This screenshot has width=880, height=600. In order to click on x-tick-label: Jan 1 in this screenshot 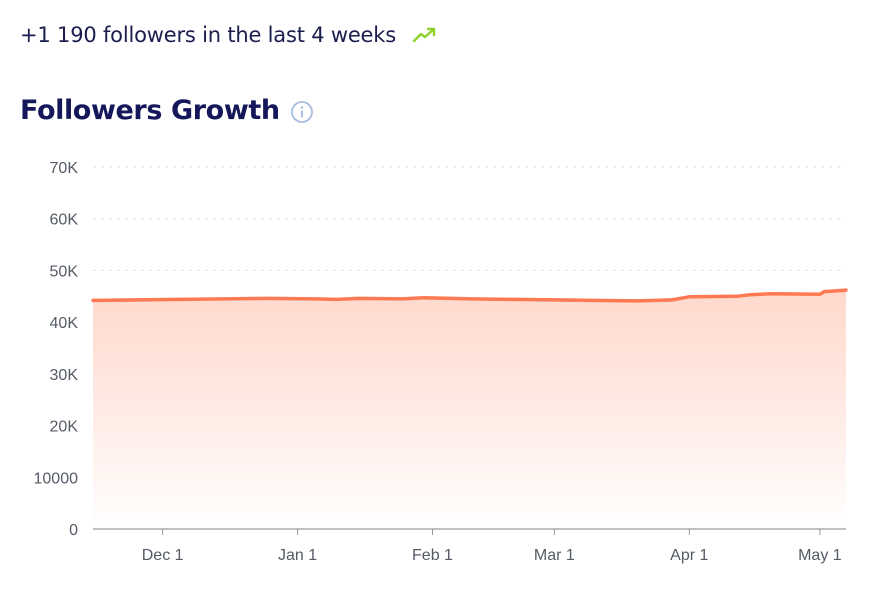, I will do `click(297, 555)`.